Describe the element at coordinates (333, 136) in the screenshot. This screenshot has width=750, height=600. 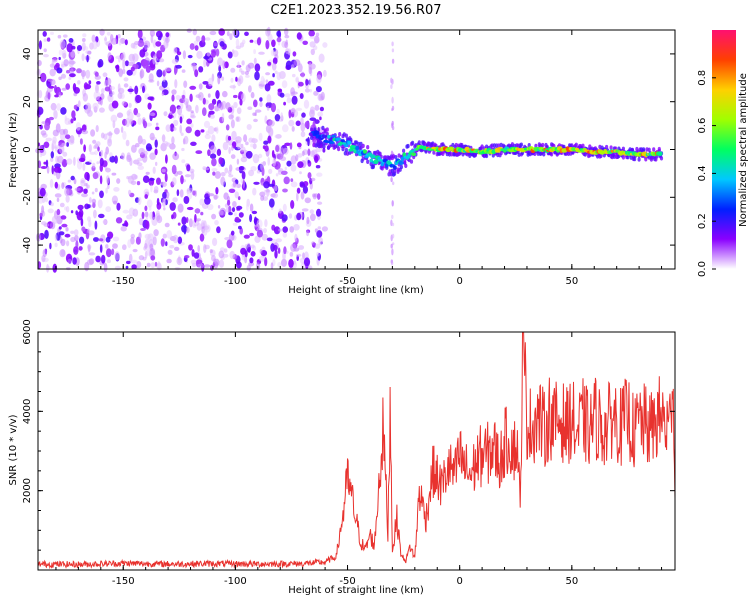
I see `spectrogram-ridge-core` at that location.